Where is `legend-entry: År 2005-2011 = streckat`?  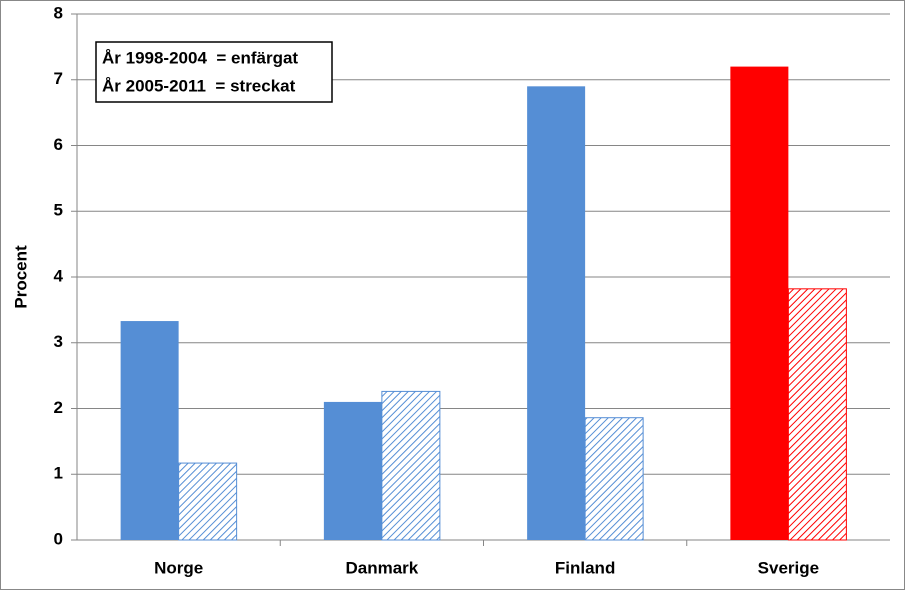 legend-entry: År 2005-2011 = streckat is located at coordinates (199, 85).